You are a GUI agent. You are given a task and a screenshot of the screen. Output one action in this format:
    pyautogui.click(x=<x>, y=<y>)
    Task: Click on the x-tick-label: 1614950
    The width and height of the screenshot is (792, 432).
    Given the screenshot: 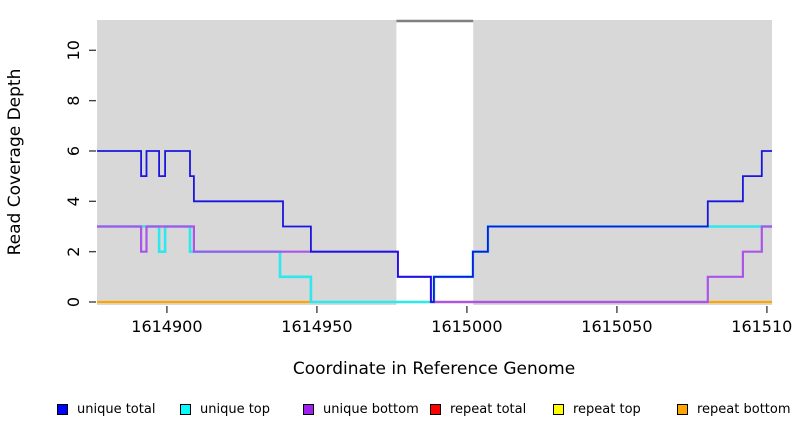 What is the action you would take?
    pyautogui.click(x=316, y=326)
    